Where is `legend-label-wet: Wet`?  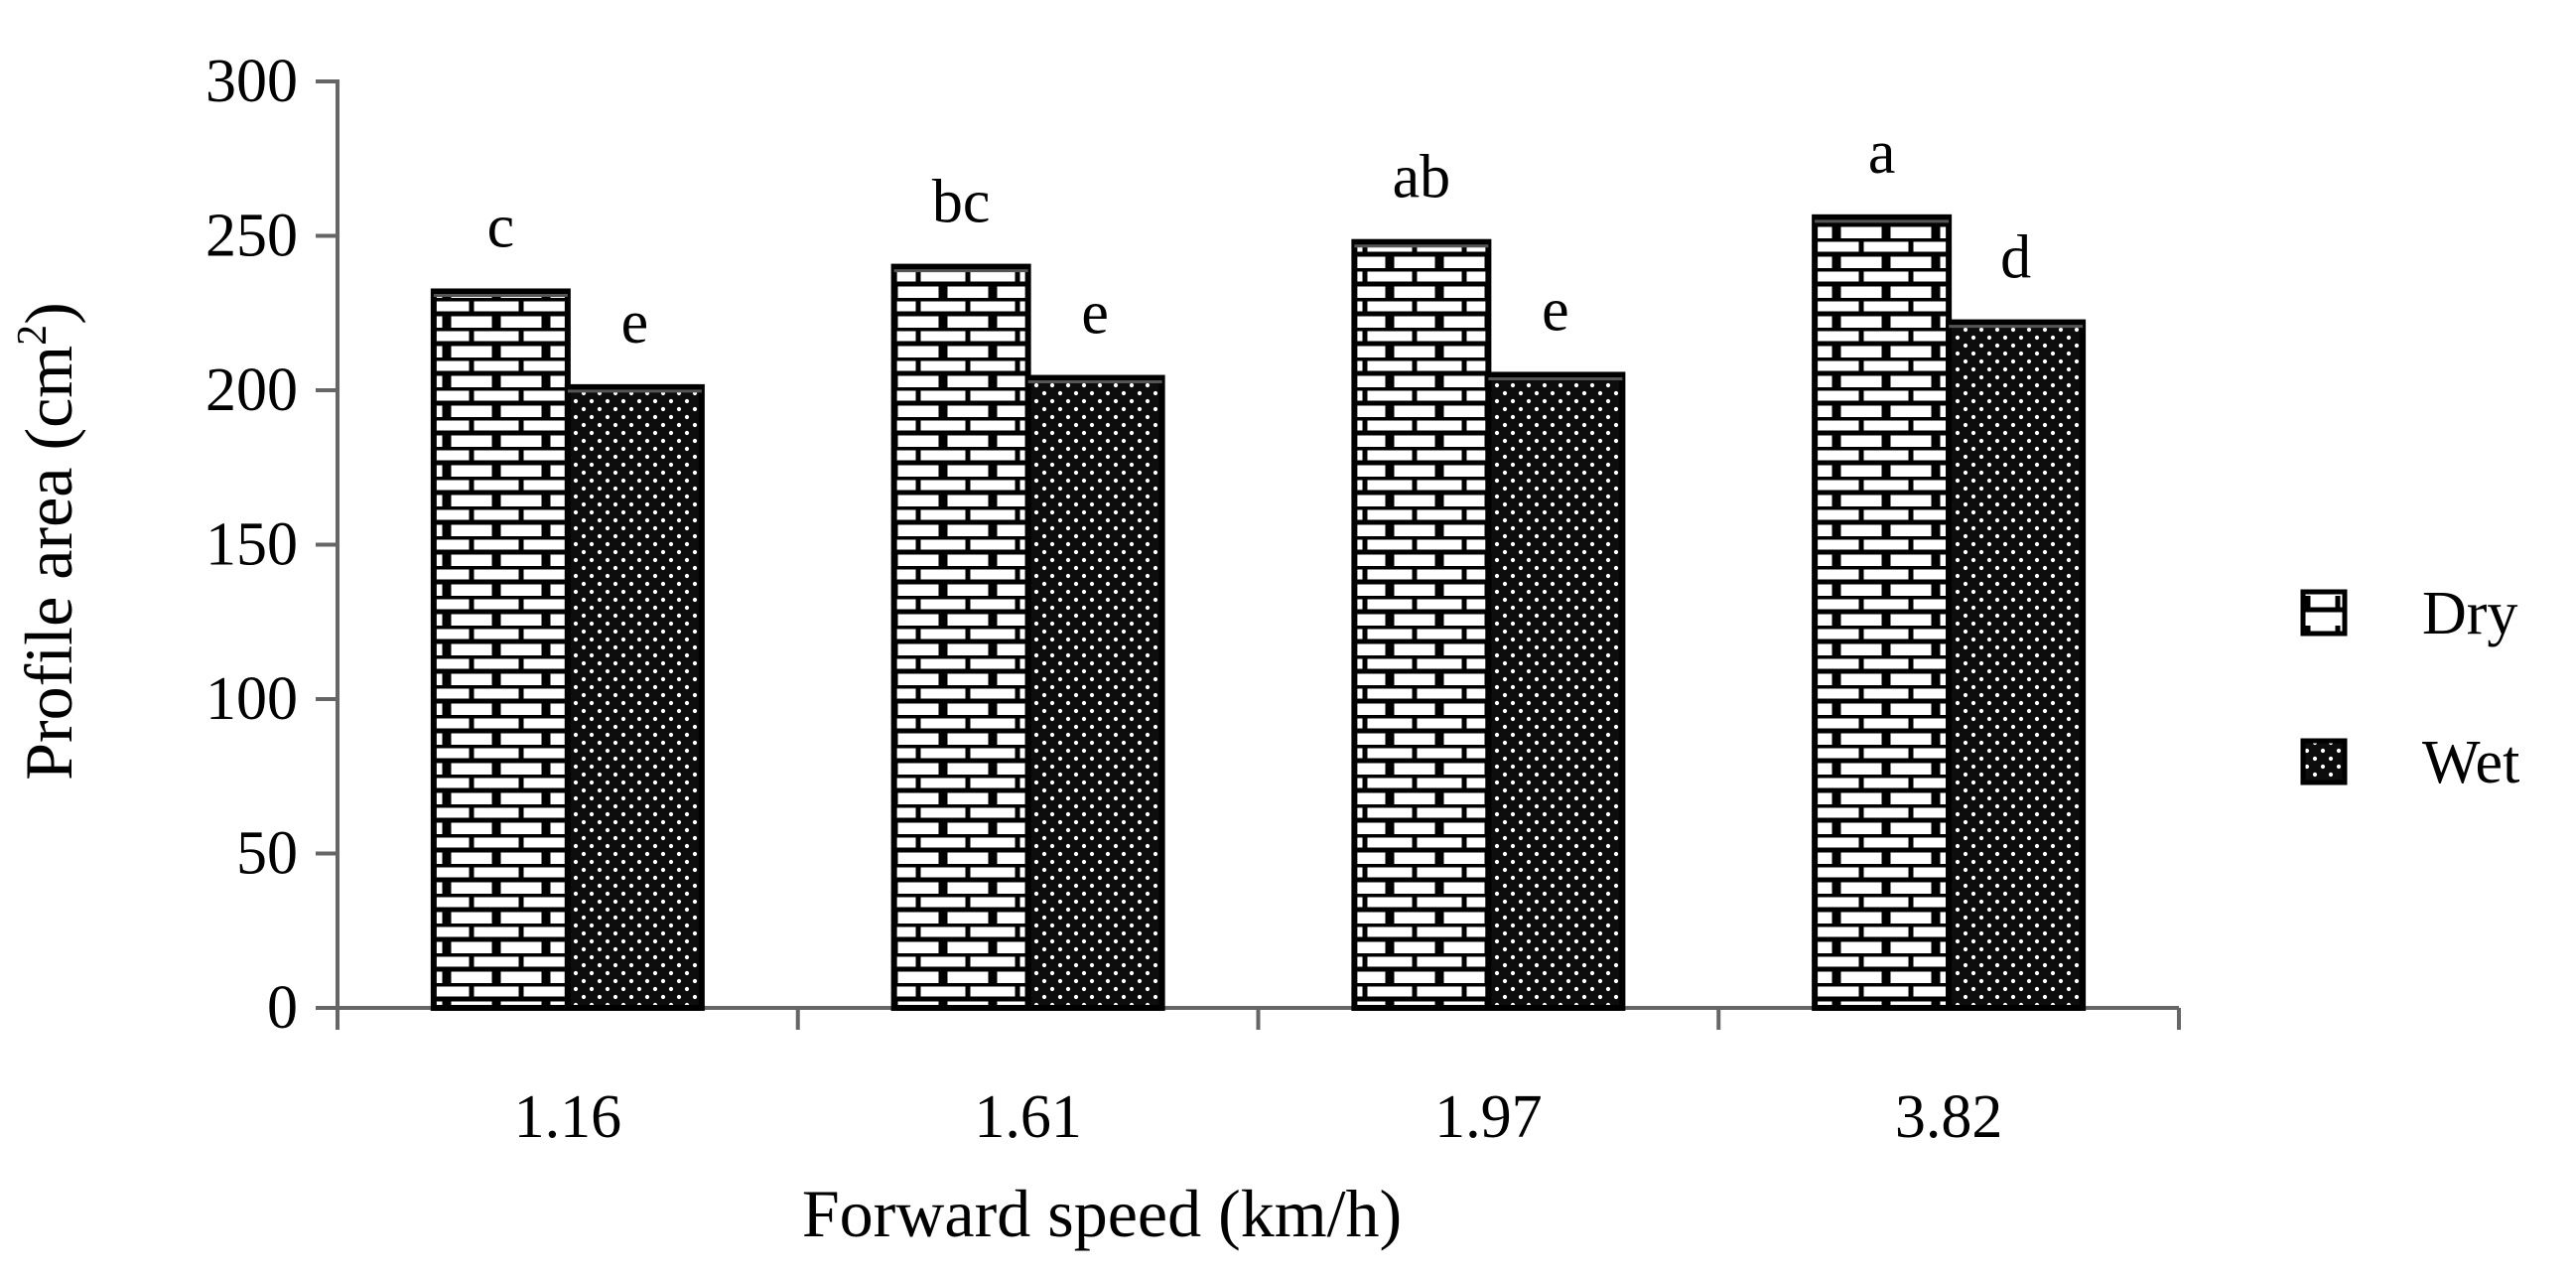 legend-label-wet: Wet is located at coordinates (2470, 762).